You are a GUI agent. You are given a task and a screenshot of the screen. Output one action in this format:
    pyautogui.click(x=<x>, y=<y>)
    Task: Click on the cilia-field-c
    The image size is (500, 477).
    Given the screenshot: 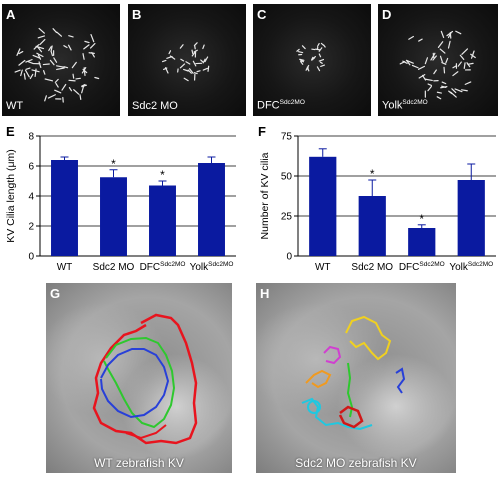 What is the action you would take?
    pyautogui.click(x=311, y=57)
    